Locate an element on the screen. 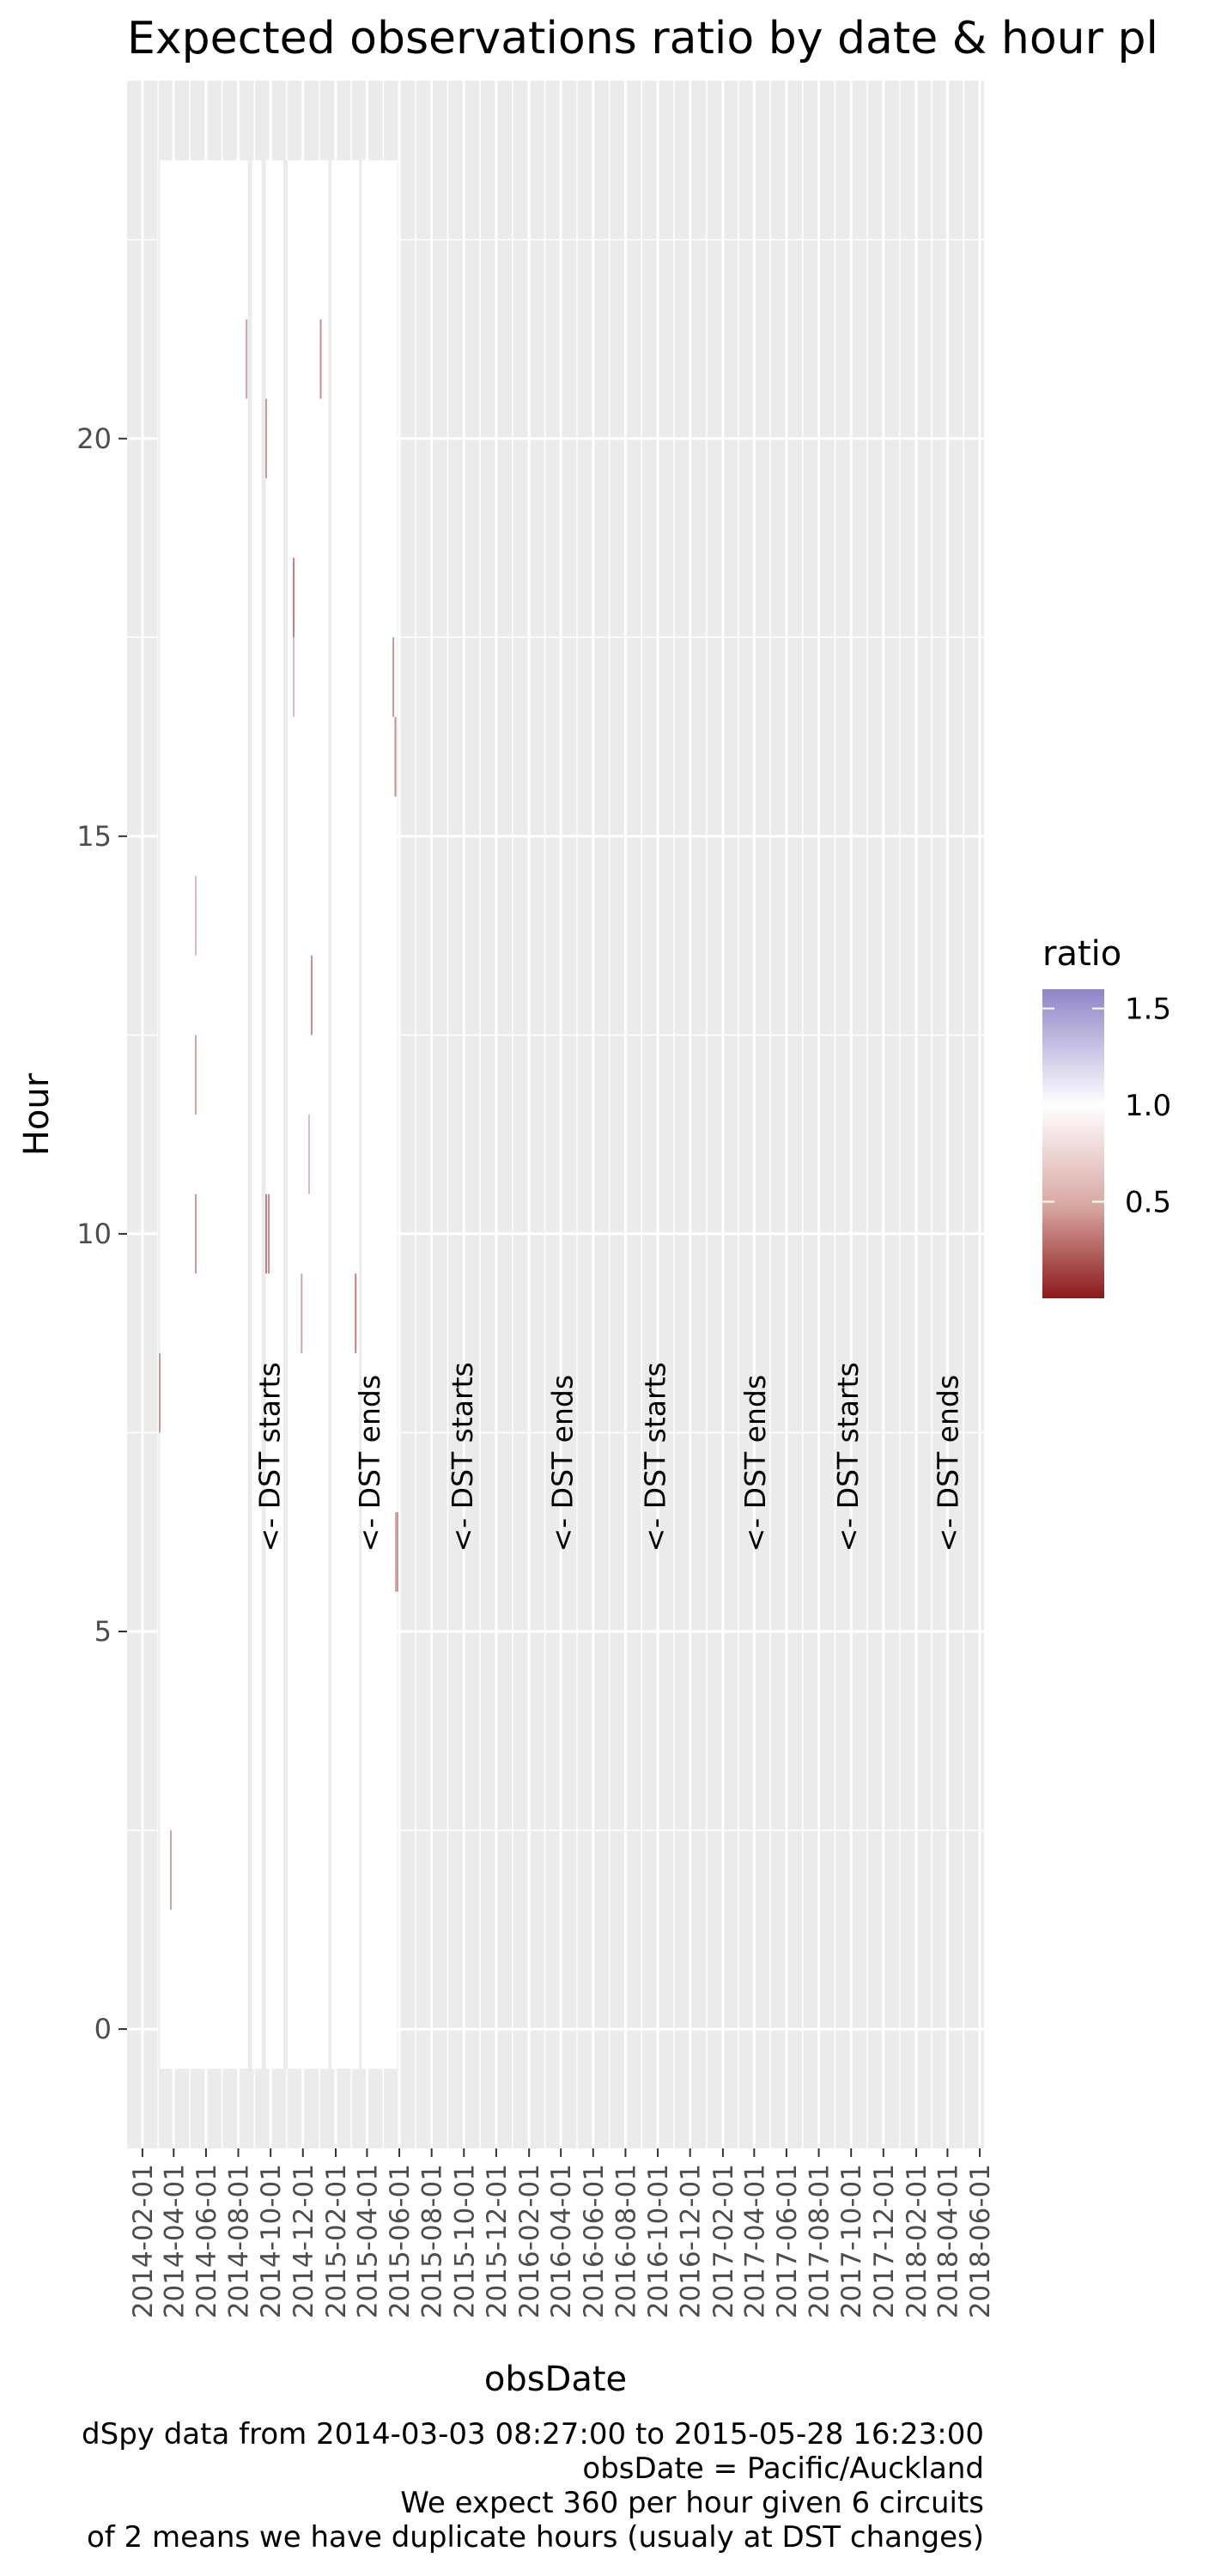 The image size is (1215, 2576). y-tick-label: 15 is located at coordinates (94, 836).